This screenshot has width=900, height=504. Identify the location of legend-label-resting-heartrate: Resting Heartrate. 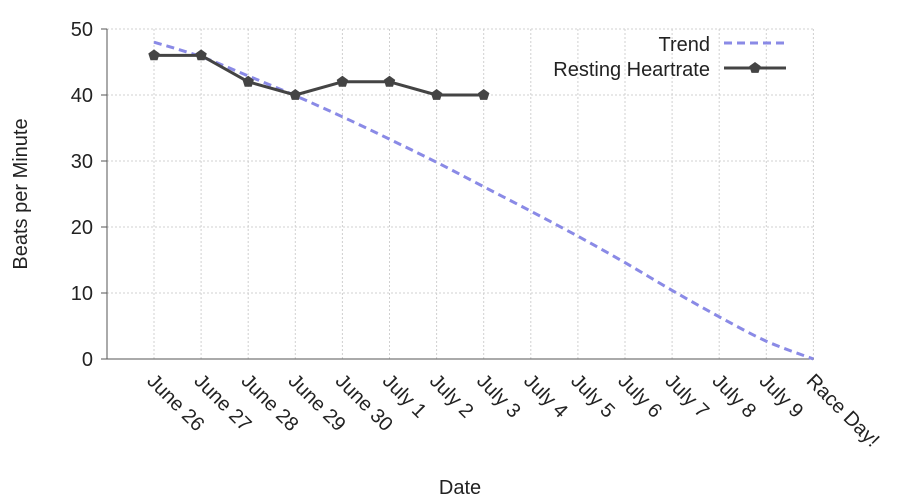
(631, 70).